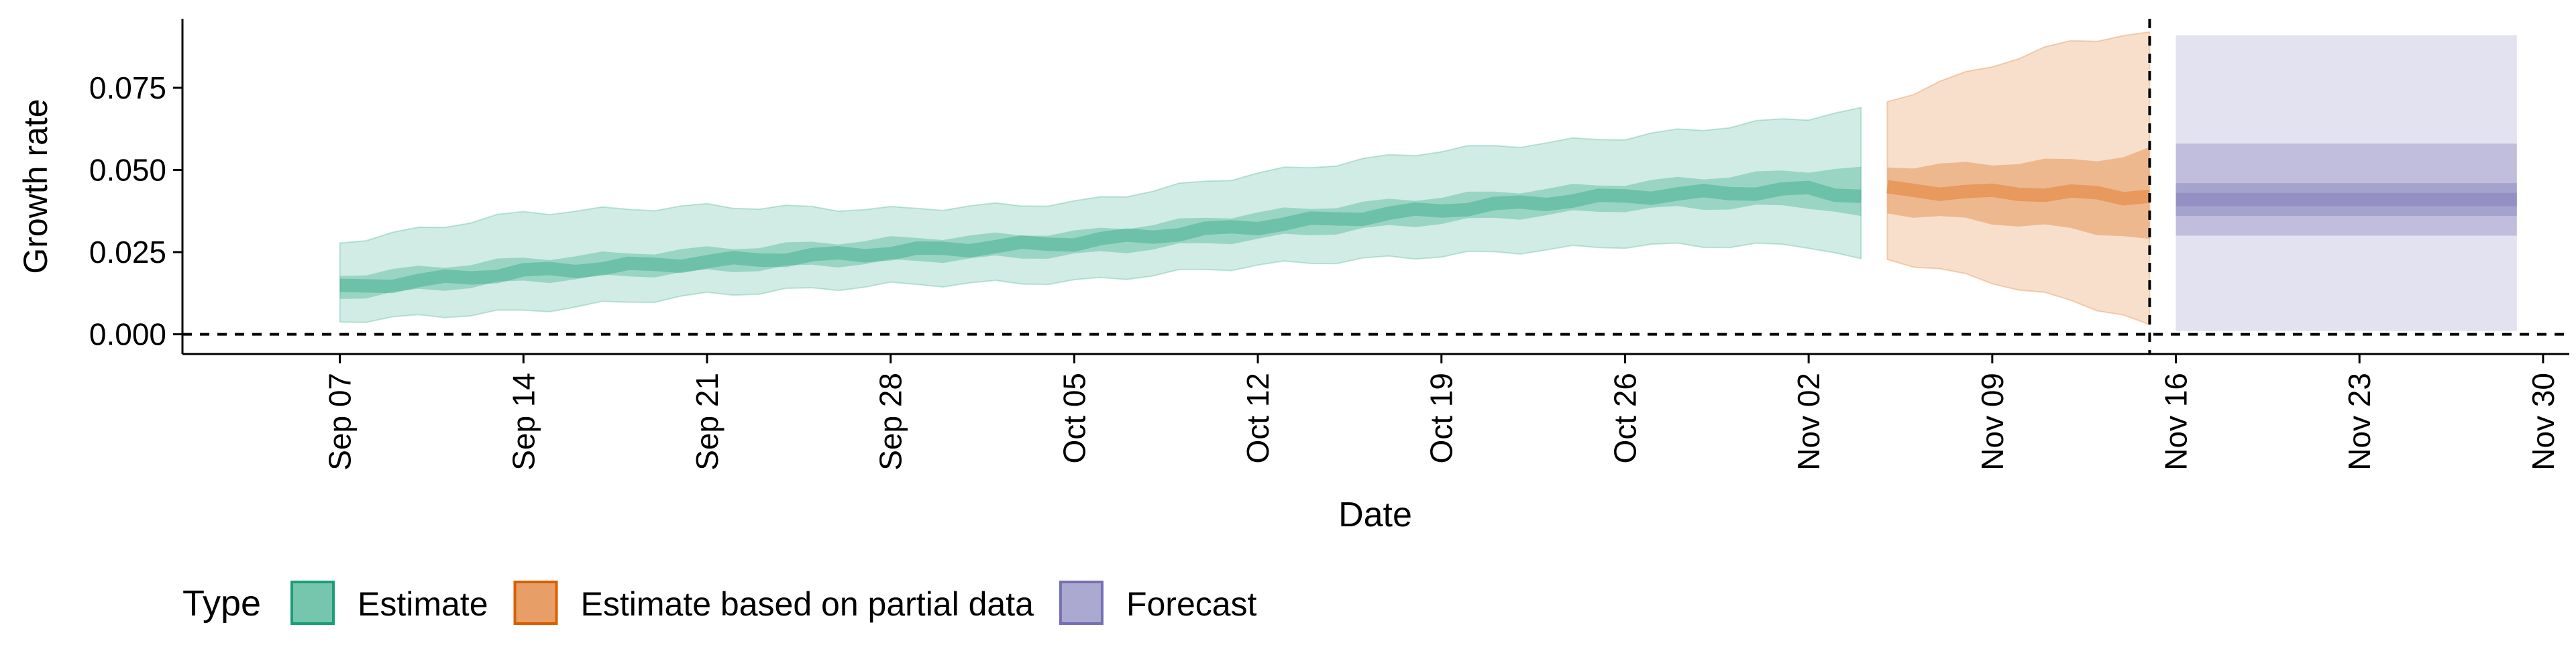 The height and width of the screenshot is (647, 2576). What do you see at coordinates (312, 603) in the screenshot?
I see `estimate-legend-key` at bounding box center [312, 603].